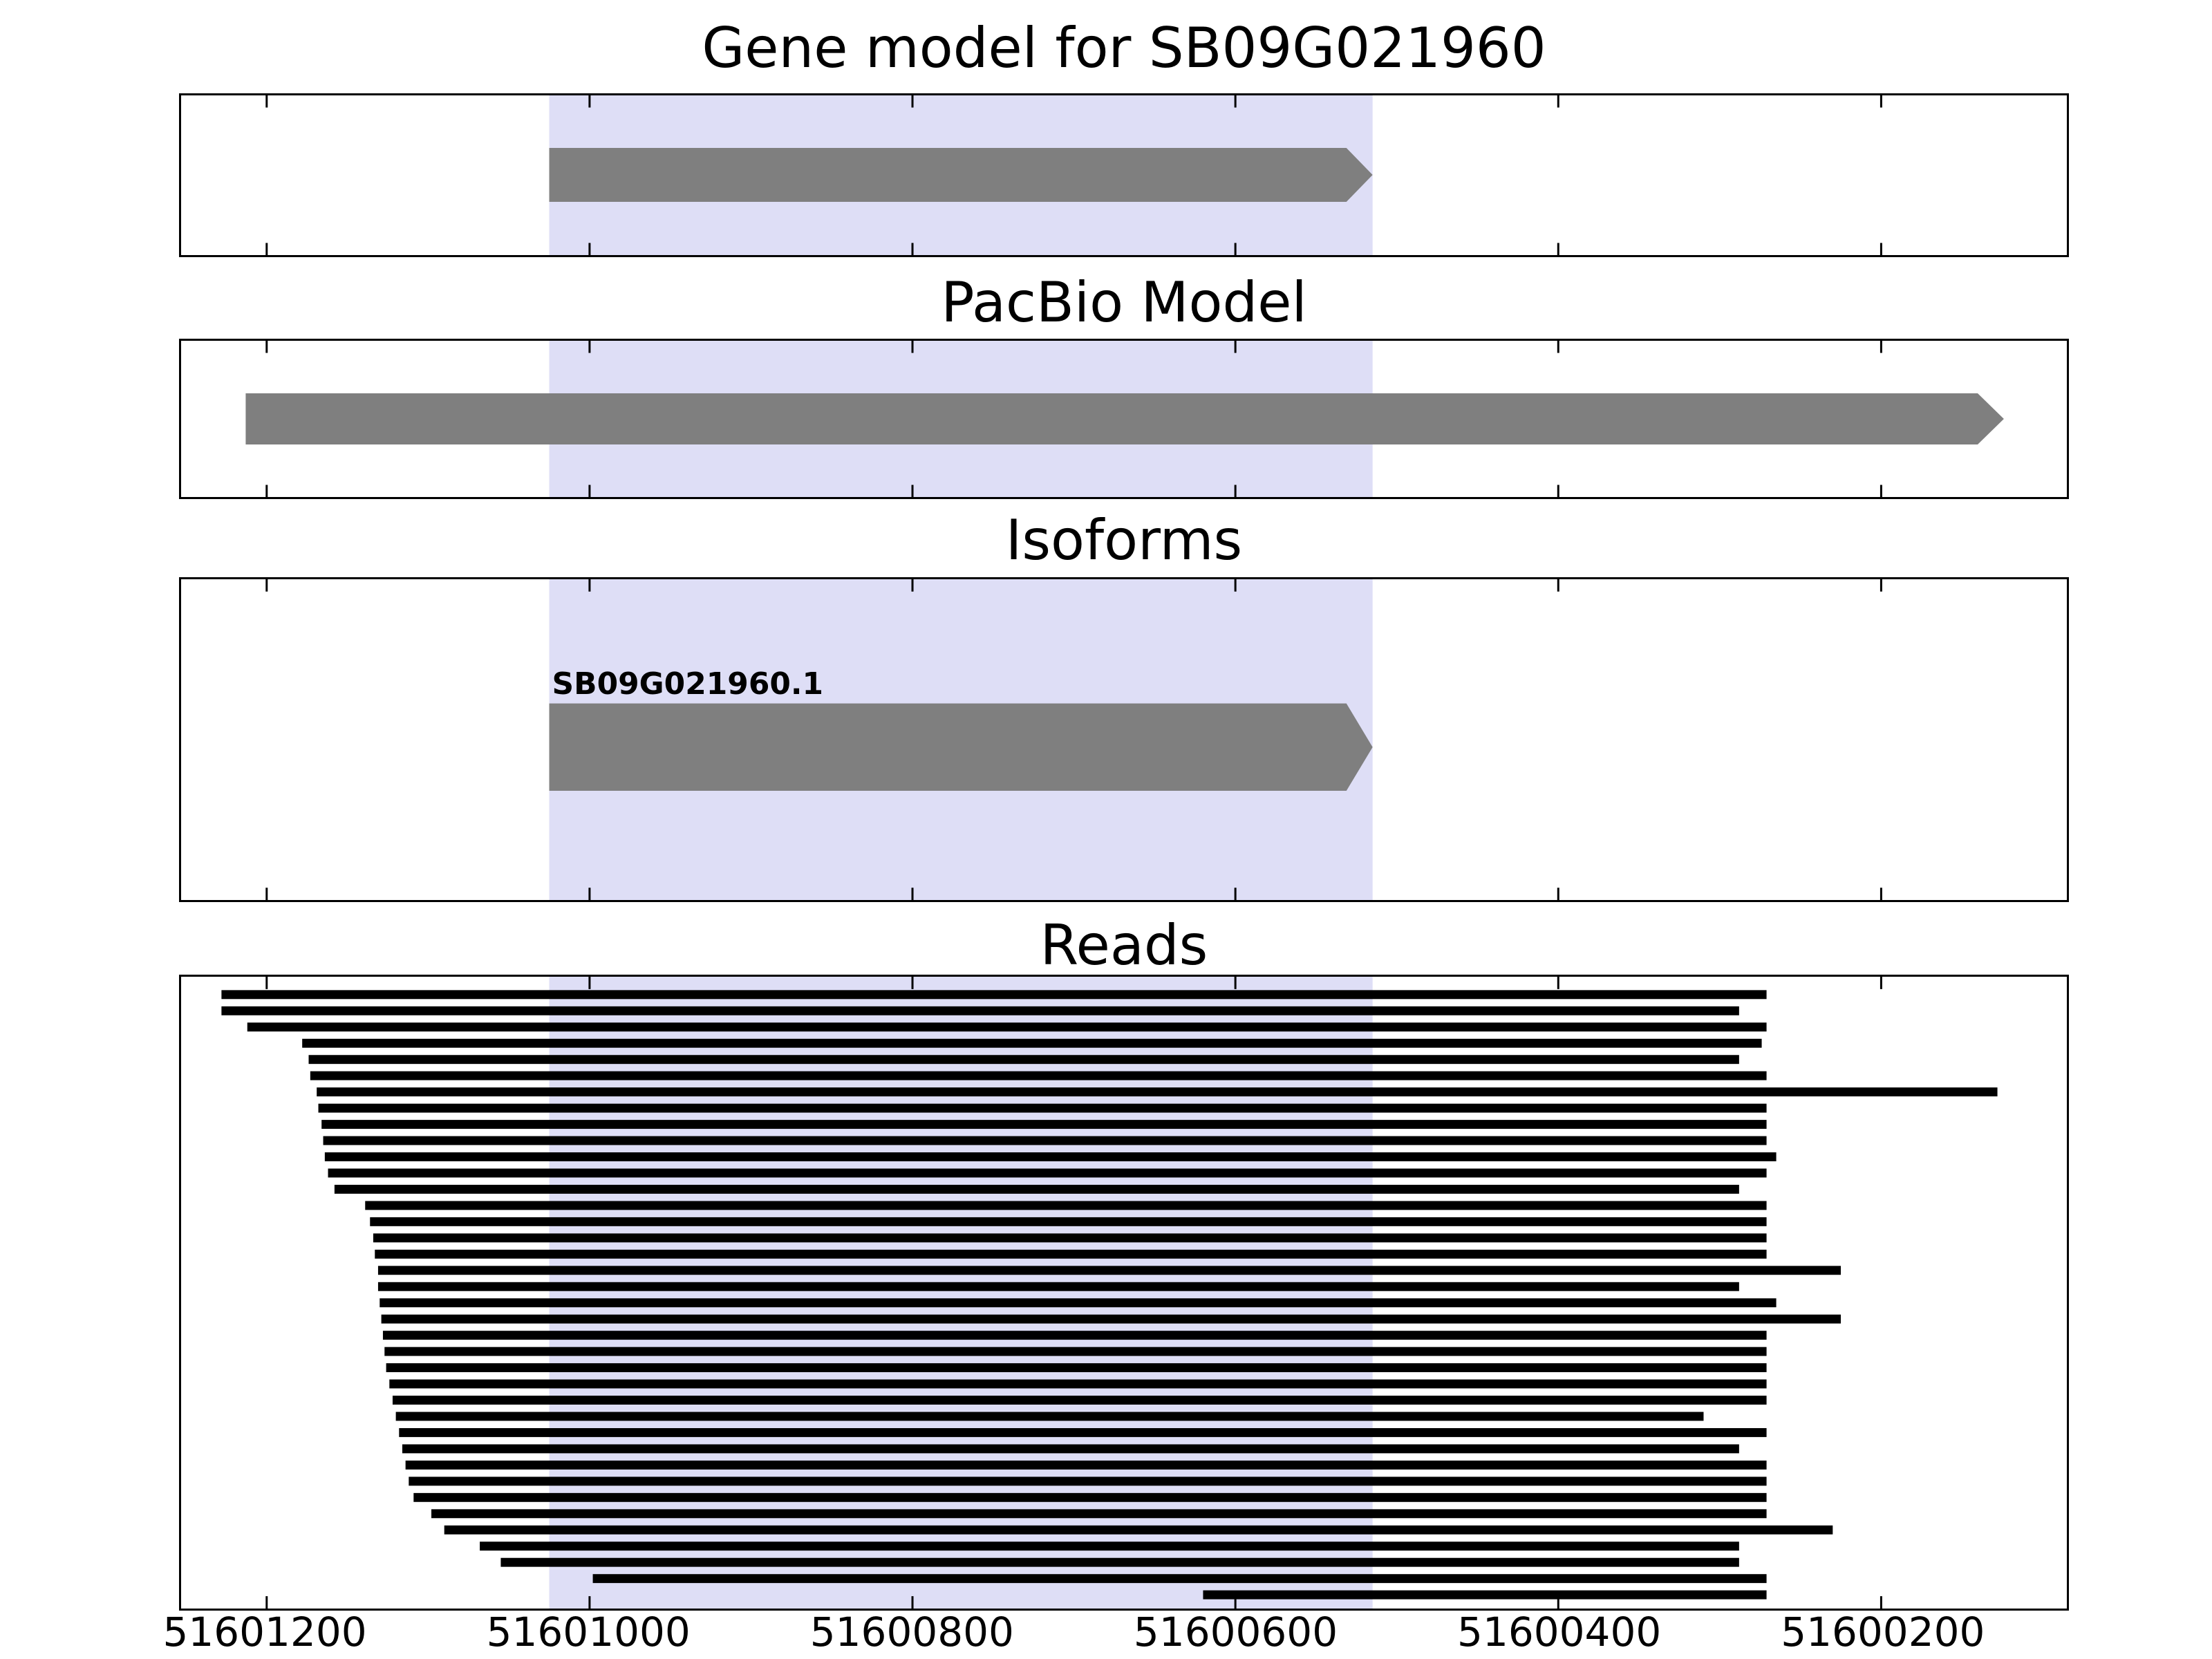  What do you see at coordinates (1124, 945) in the screenshot?
I see `reads-title: Reads` at bounding box center [1124, 945].